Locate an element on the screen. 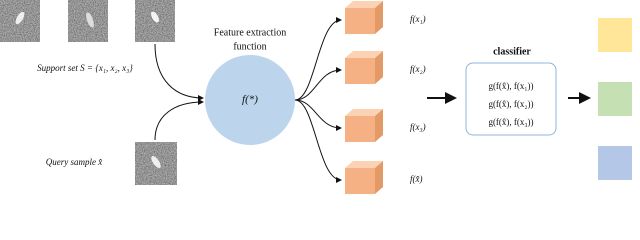 The height and width of the screenshot is (240, 640). extractor-circle is located at coordinates (250, 100).